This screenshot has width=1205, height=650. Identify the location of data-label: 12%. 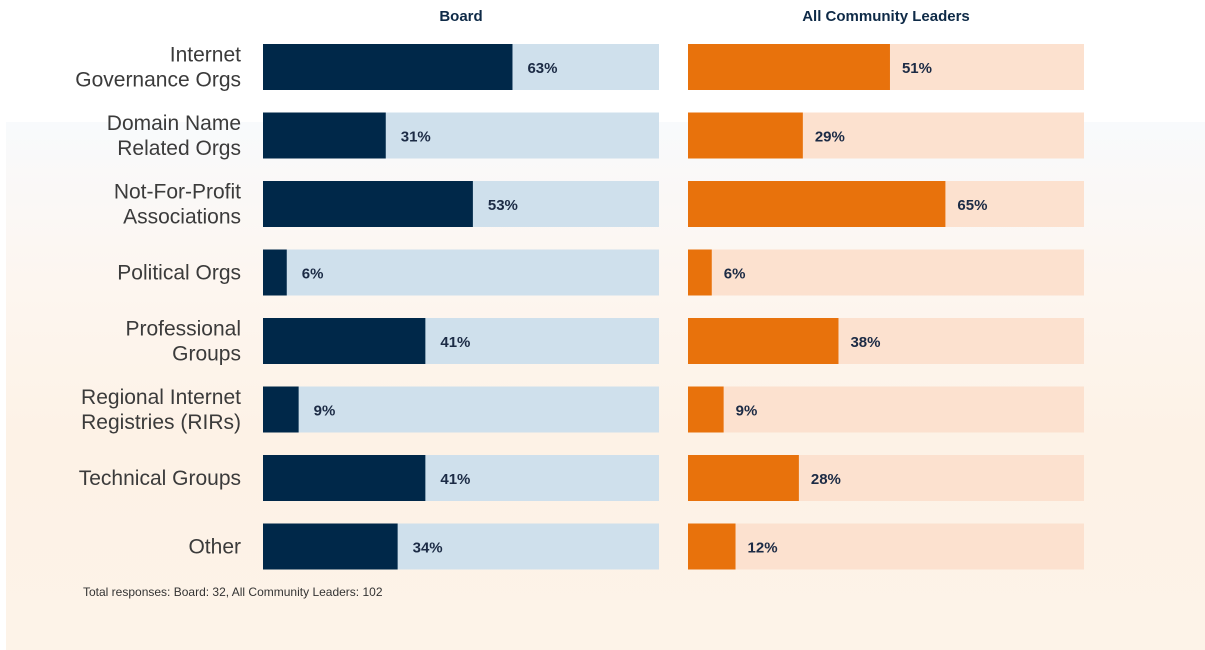
(763, 548).